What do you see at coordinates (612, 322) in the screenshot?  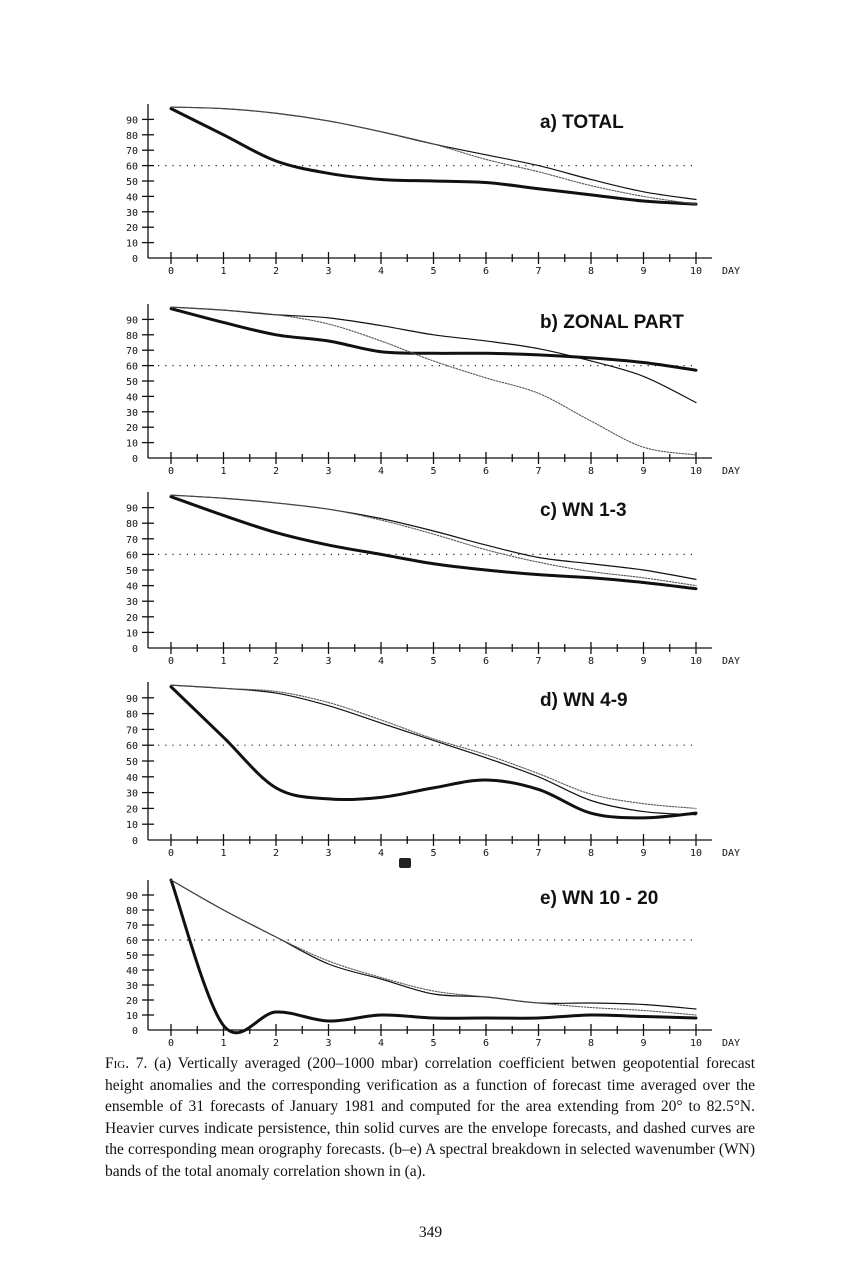 I see `panel-title: b) ZONAL PART` at bounding box center [612, 322].